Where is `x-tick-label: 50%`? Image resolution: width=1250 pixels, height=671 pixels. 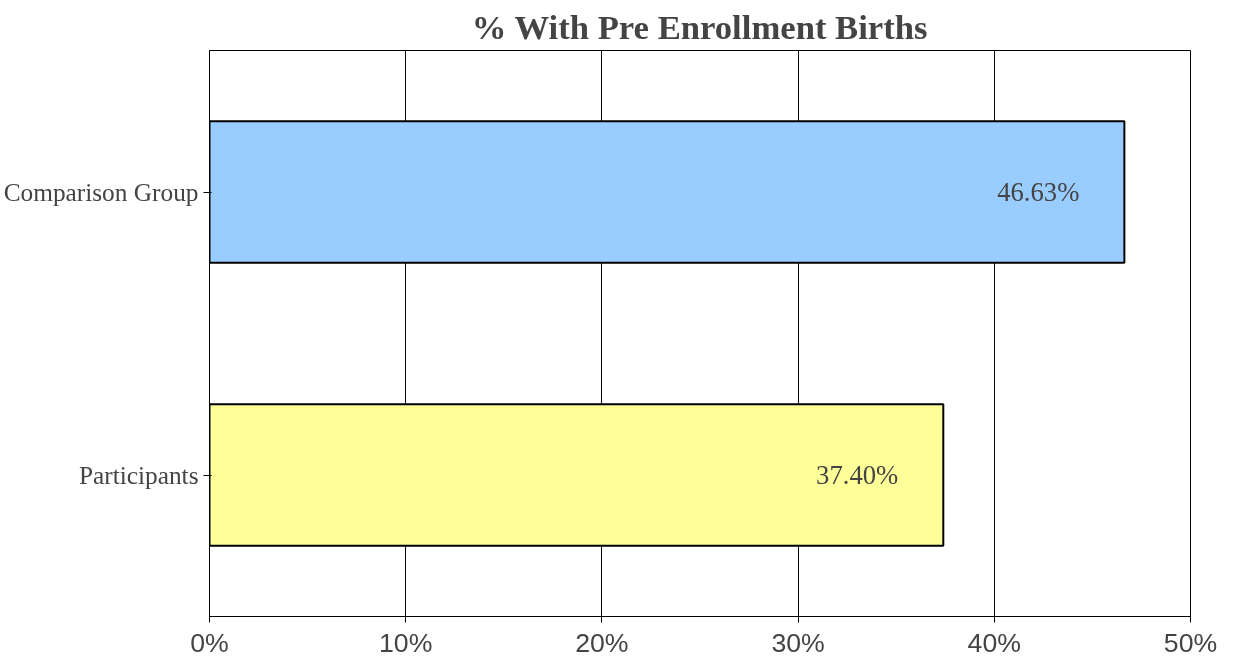 x-tick-label: 50% is located at coordinates (1190, 642).